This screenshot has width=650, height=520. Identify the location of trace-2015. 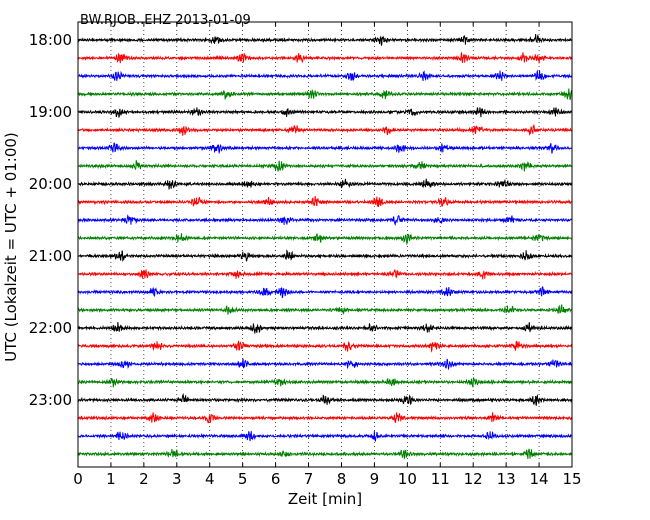
(325, 201).